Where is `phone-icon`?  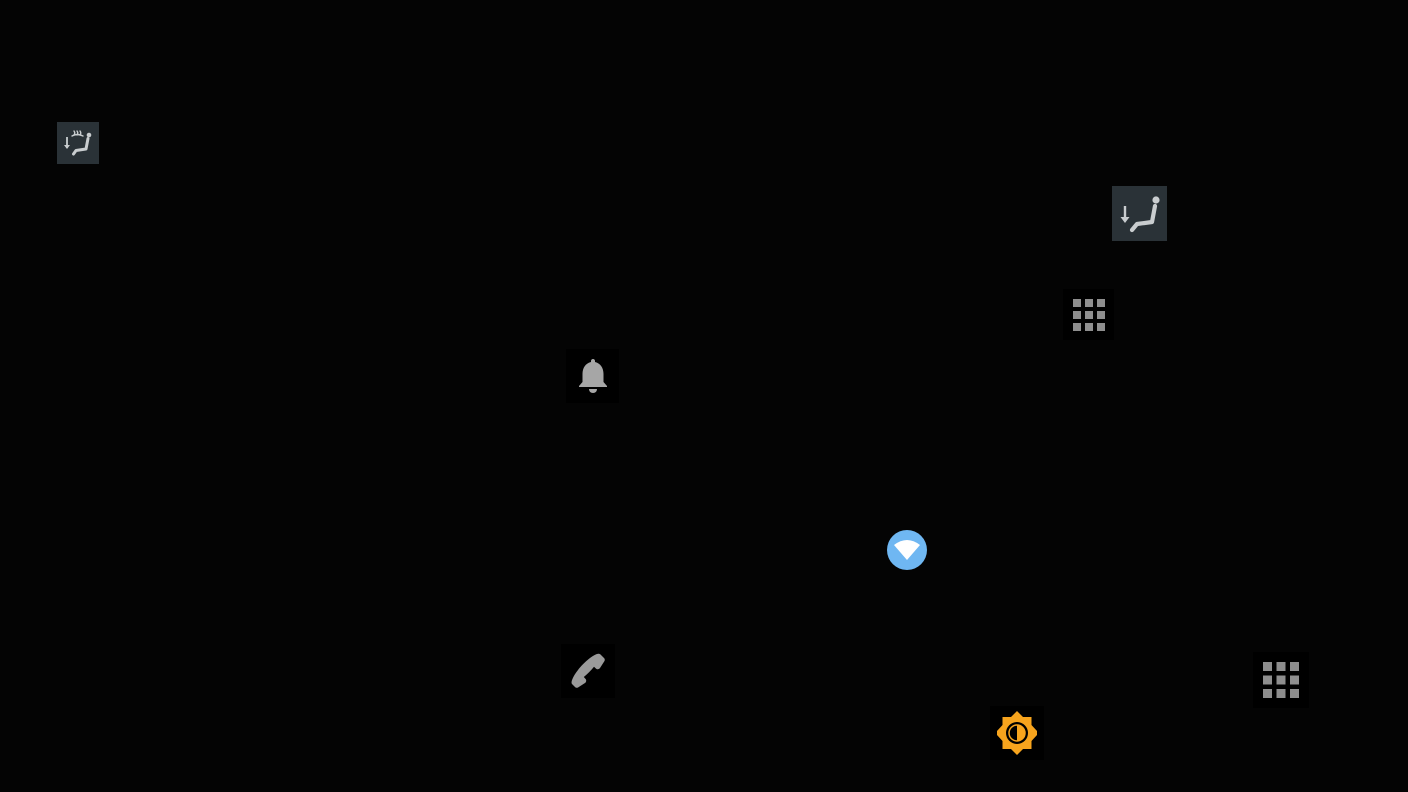
phone-icon is located at coordinates (588, 670).